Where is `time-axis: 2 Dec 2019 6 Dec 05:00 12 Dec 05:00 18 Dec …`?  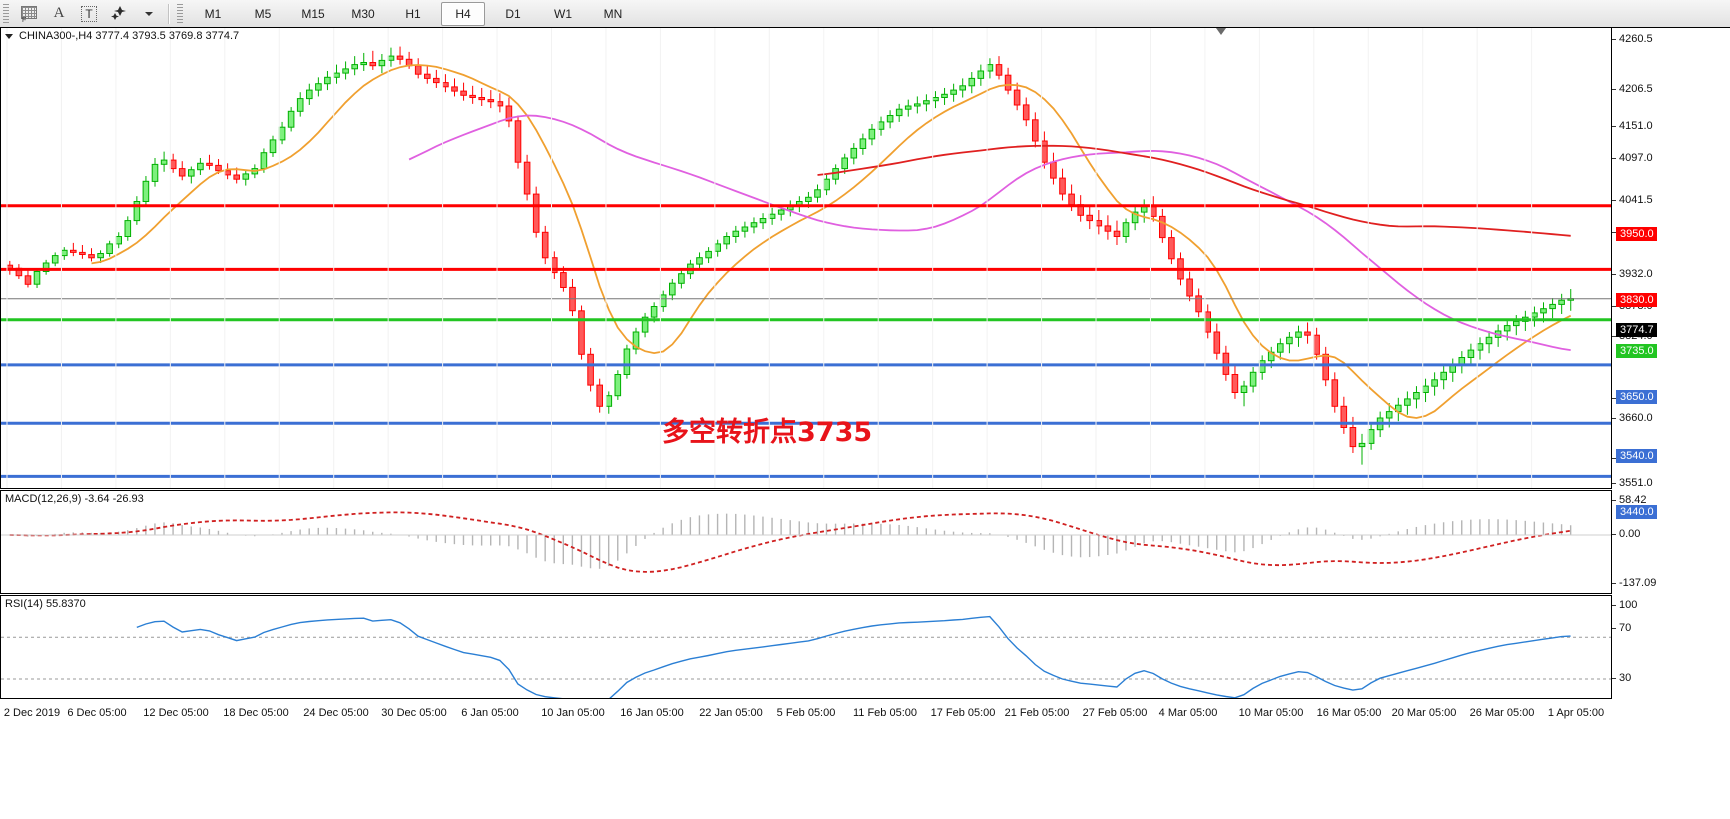 time-axis: 2 Dec 2019 6 Dec 05:00 12 Dec 05:00 18 Dec … is located at coordinates (865, 759).